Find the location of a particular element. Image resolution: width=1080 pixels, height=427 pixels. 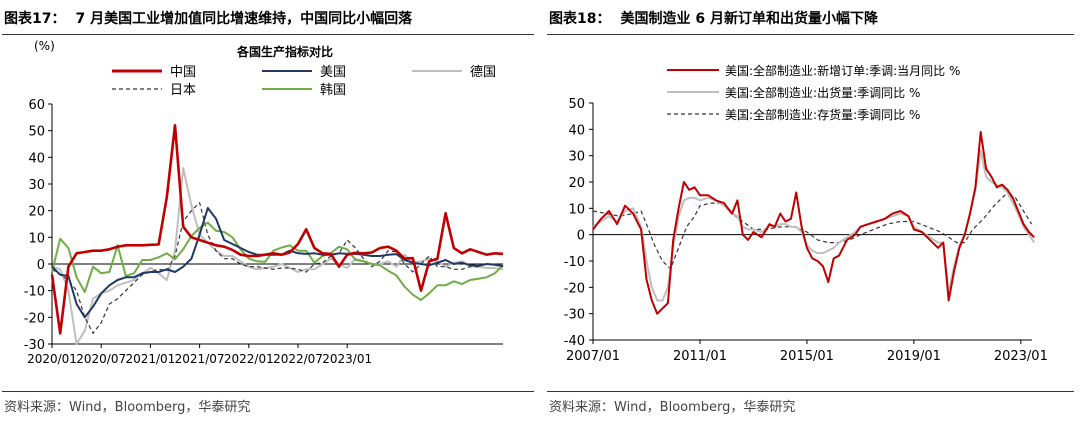

series-line-日本 is located at coordinates (277, 268).